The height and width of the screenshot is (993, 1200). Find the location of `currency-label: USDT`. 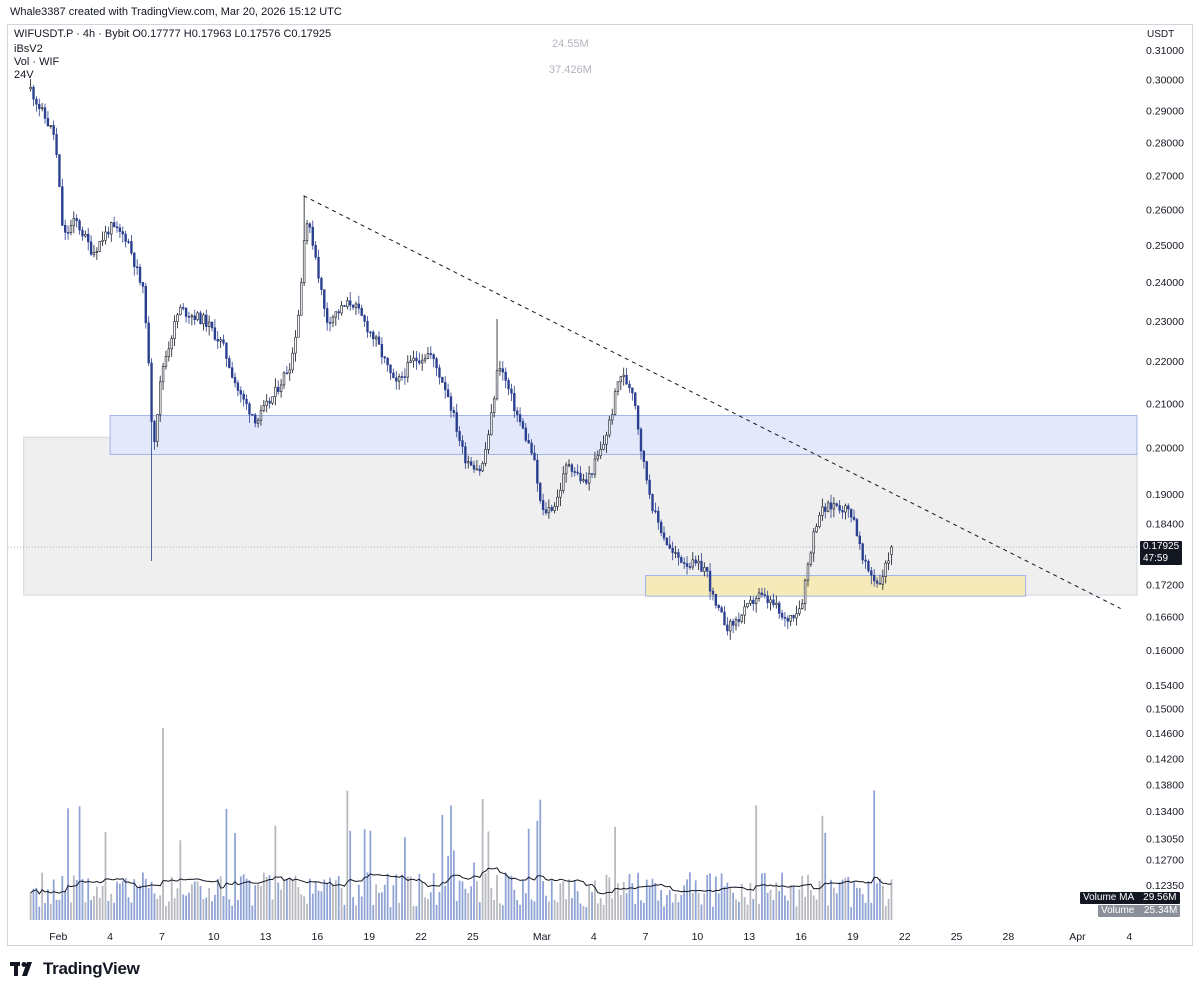

currency-label: USDT is located at coordinates (1161, 34).